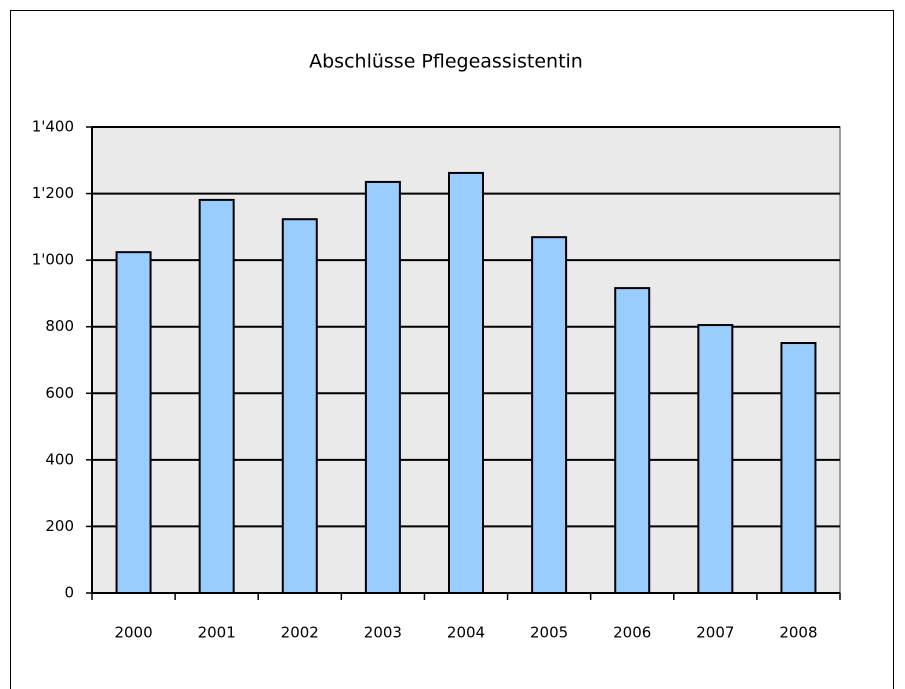 This screenshot has height=689, width=905. I want to click on y-tick-label: 1'200, so click(53, 193).